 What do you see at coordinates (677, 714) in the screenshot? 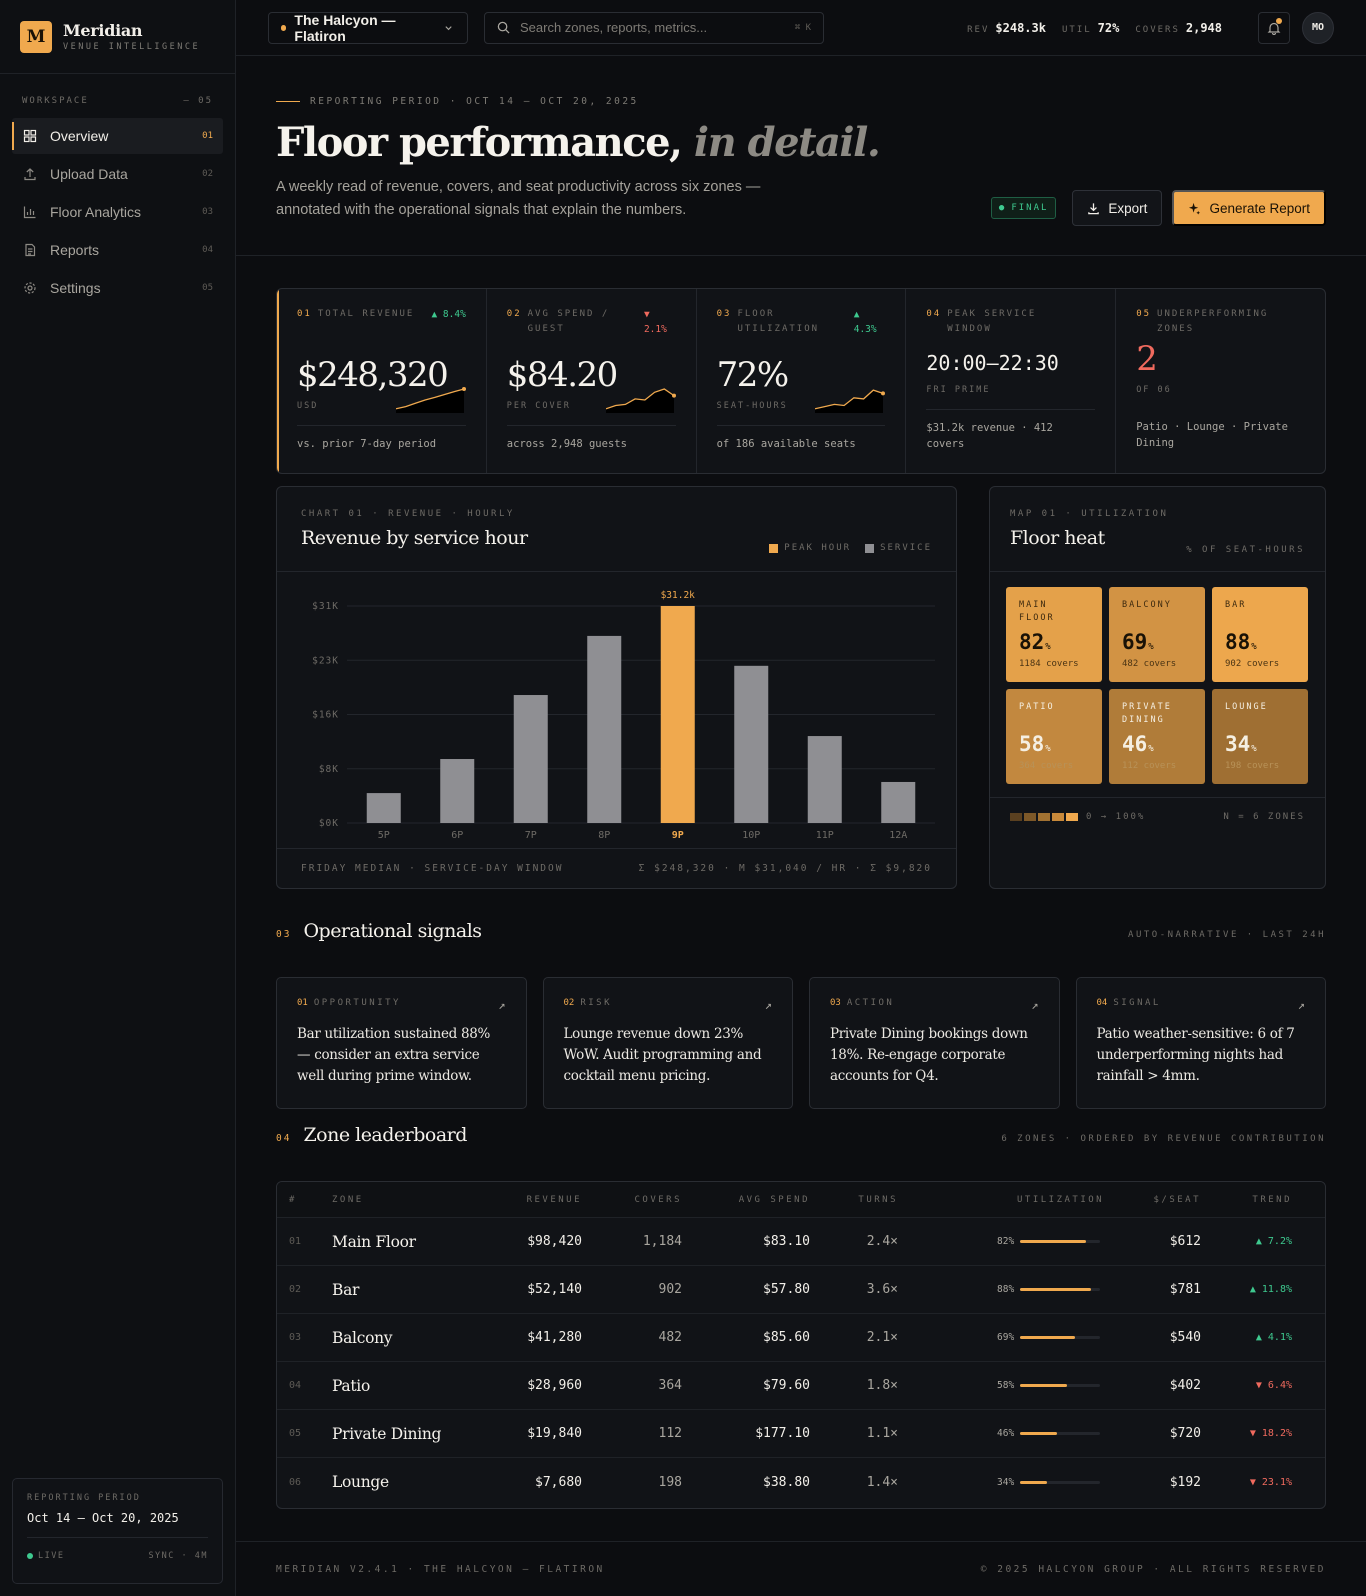
I see `bar-9p` at bounding box center [677, 714].